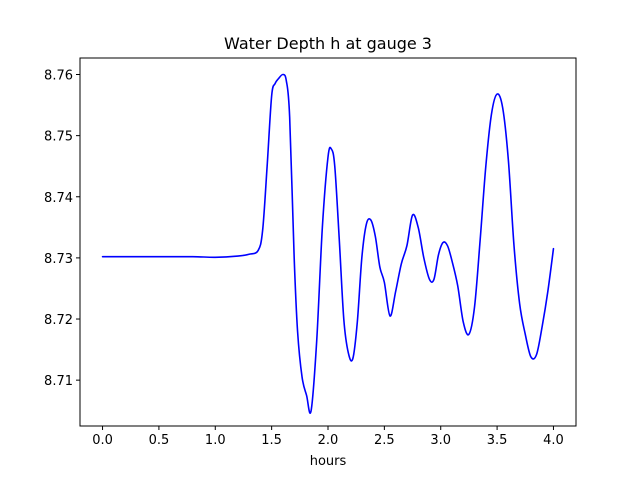  Describe the element at coordinates (497, 440) in the screenshot. I see `x-tick-label: 3.5` at that location.